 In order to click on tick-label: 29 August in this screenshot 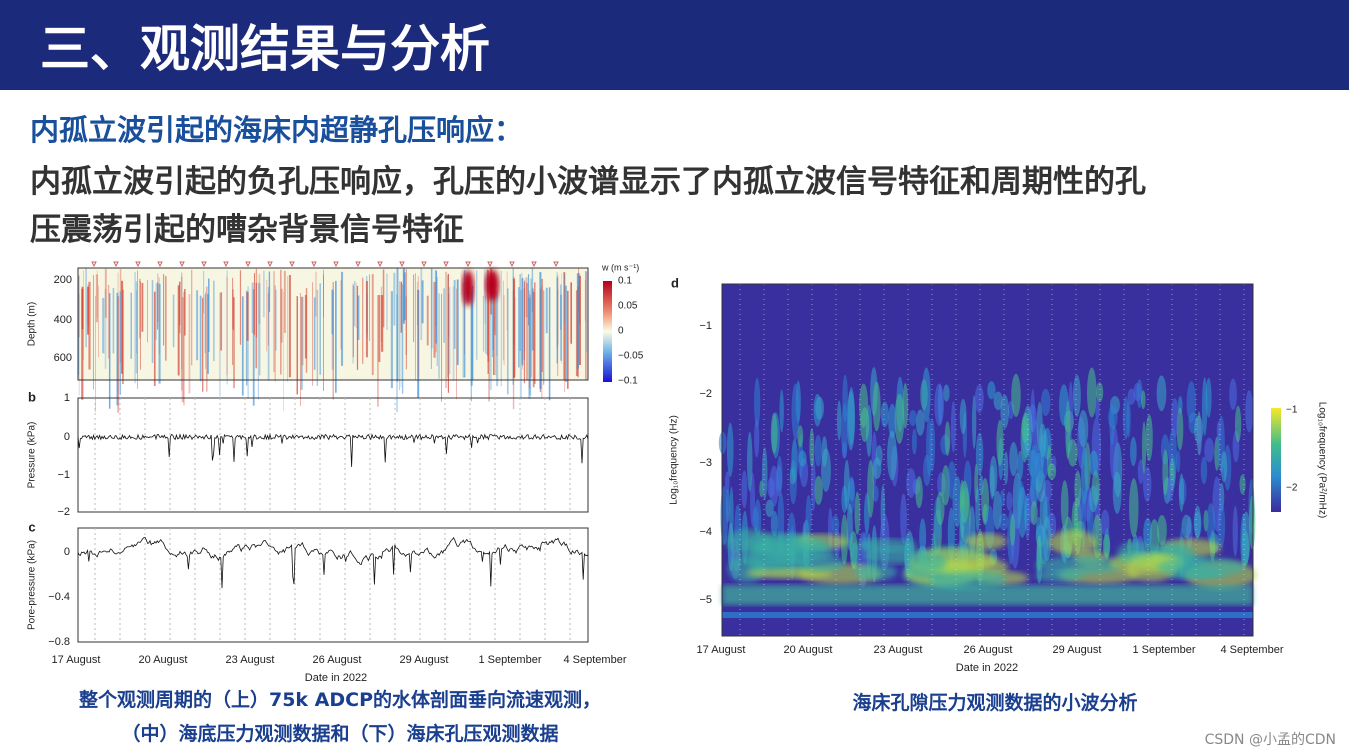, I will do `click(1077, 650)`.